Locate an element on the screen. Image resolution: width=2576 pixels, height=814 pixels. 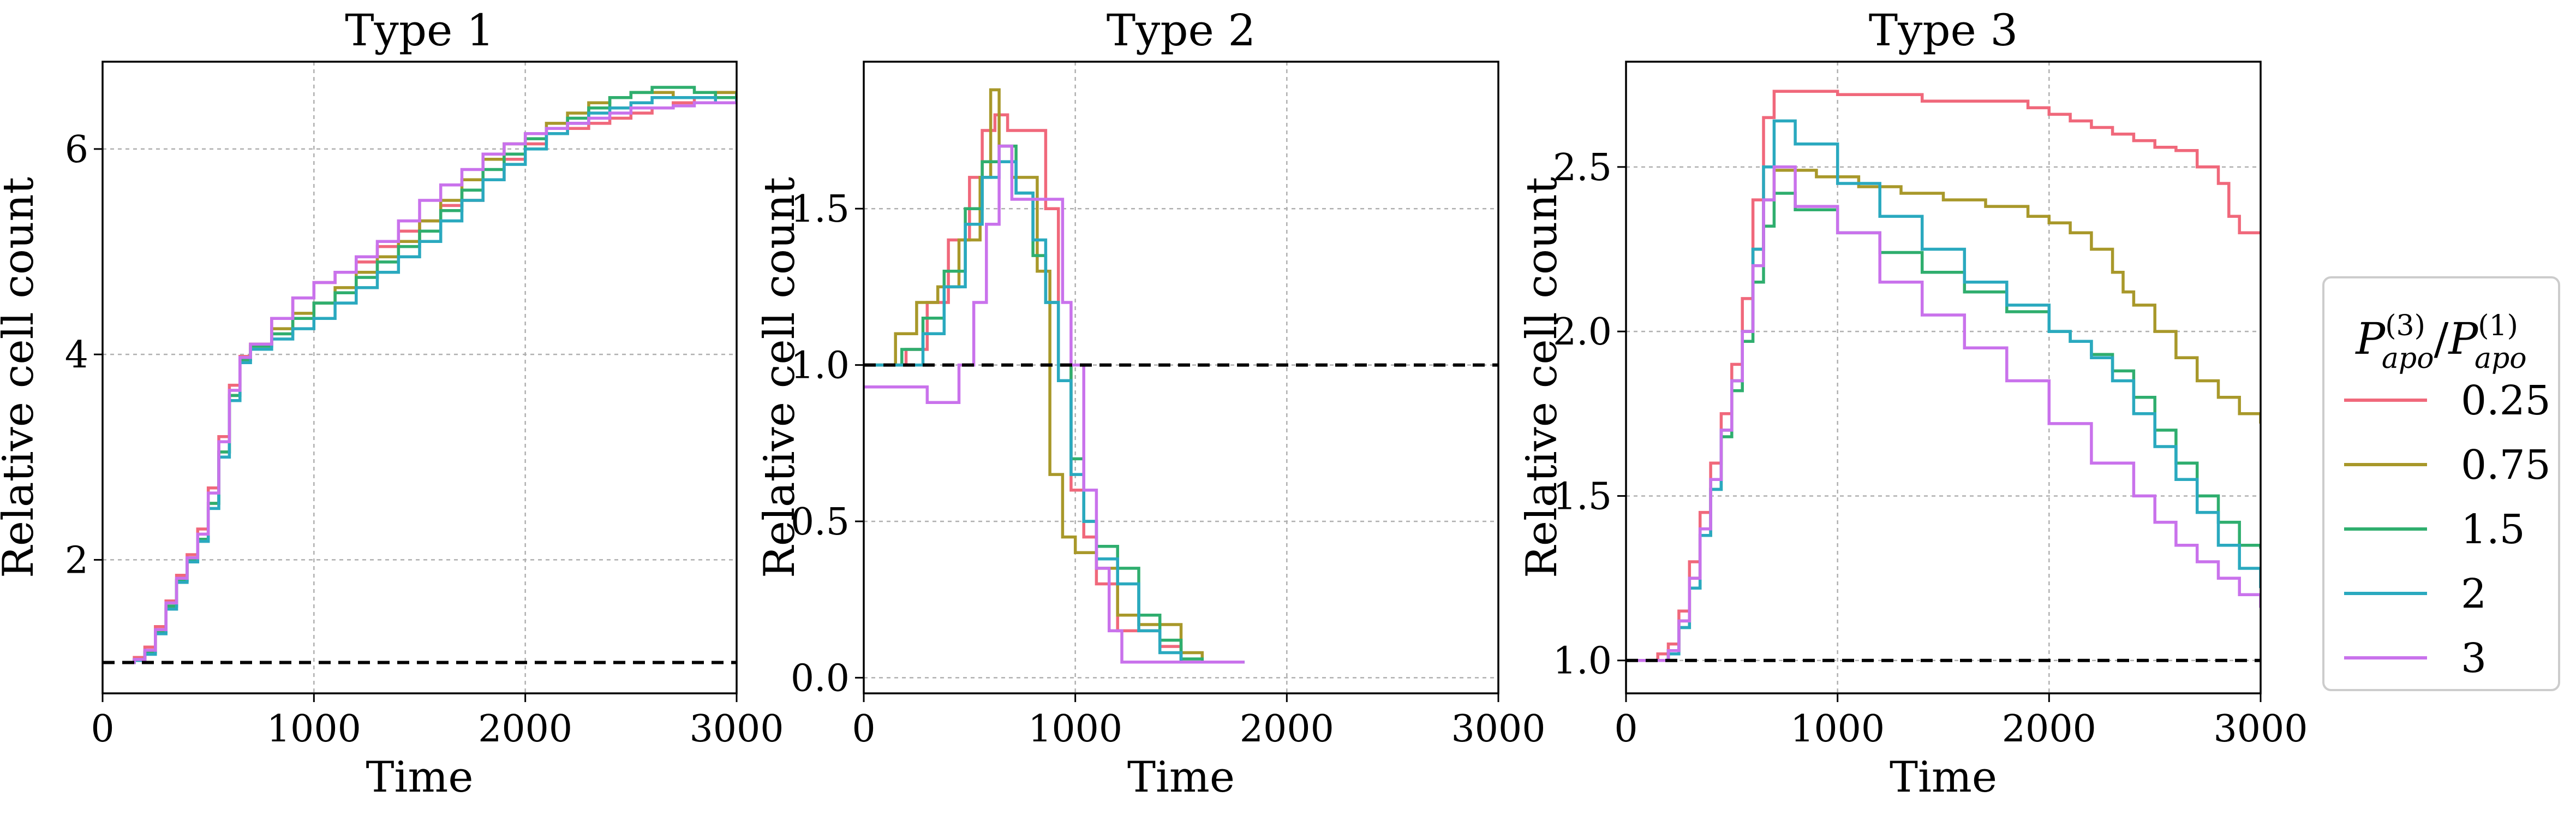
legend-box is located at coordinates (2441, 483).